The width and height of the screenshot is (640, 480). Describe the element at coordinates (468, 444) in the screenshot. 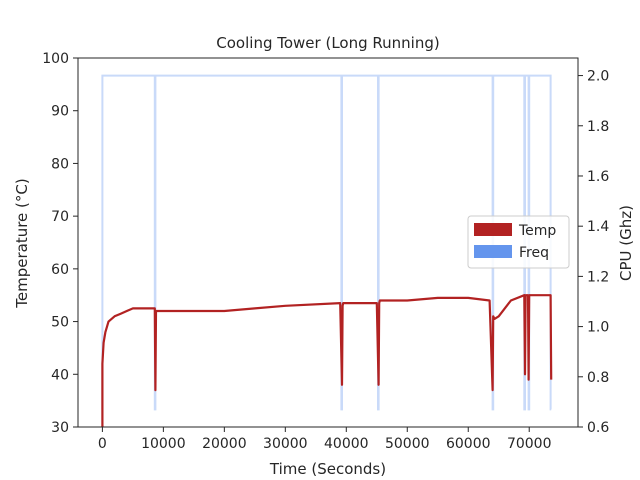

I see `x-tick-label: 60000` at that location.